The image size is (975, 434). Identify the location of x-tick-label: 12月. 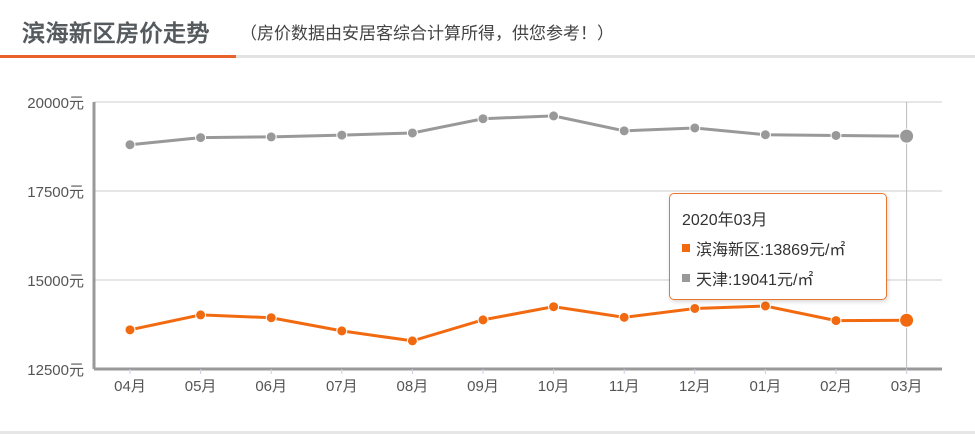
(695, 386).